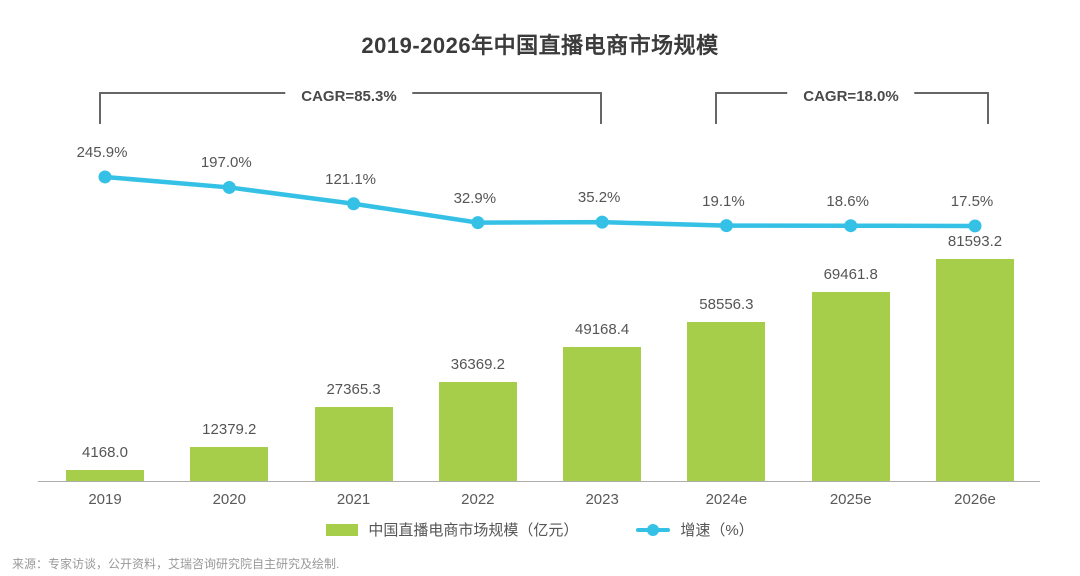 Image resolution: width=1080 pixels, height=576 pixels. What do you see at coordinates (478, 499) in the screenshot?
I see `x-axis-label-2022: 2022` at bounding box center [478, 499].